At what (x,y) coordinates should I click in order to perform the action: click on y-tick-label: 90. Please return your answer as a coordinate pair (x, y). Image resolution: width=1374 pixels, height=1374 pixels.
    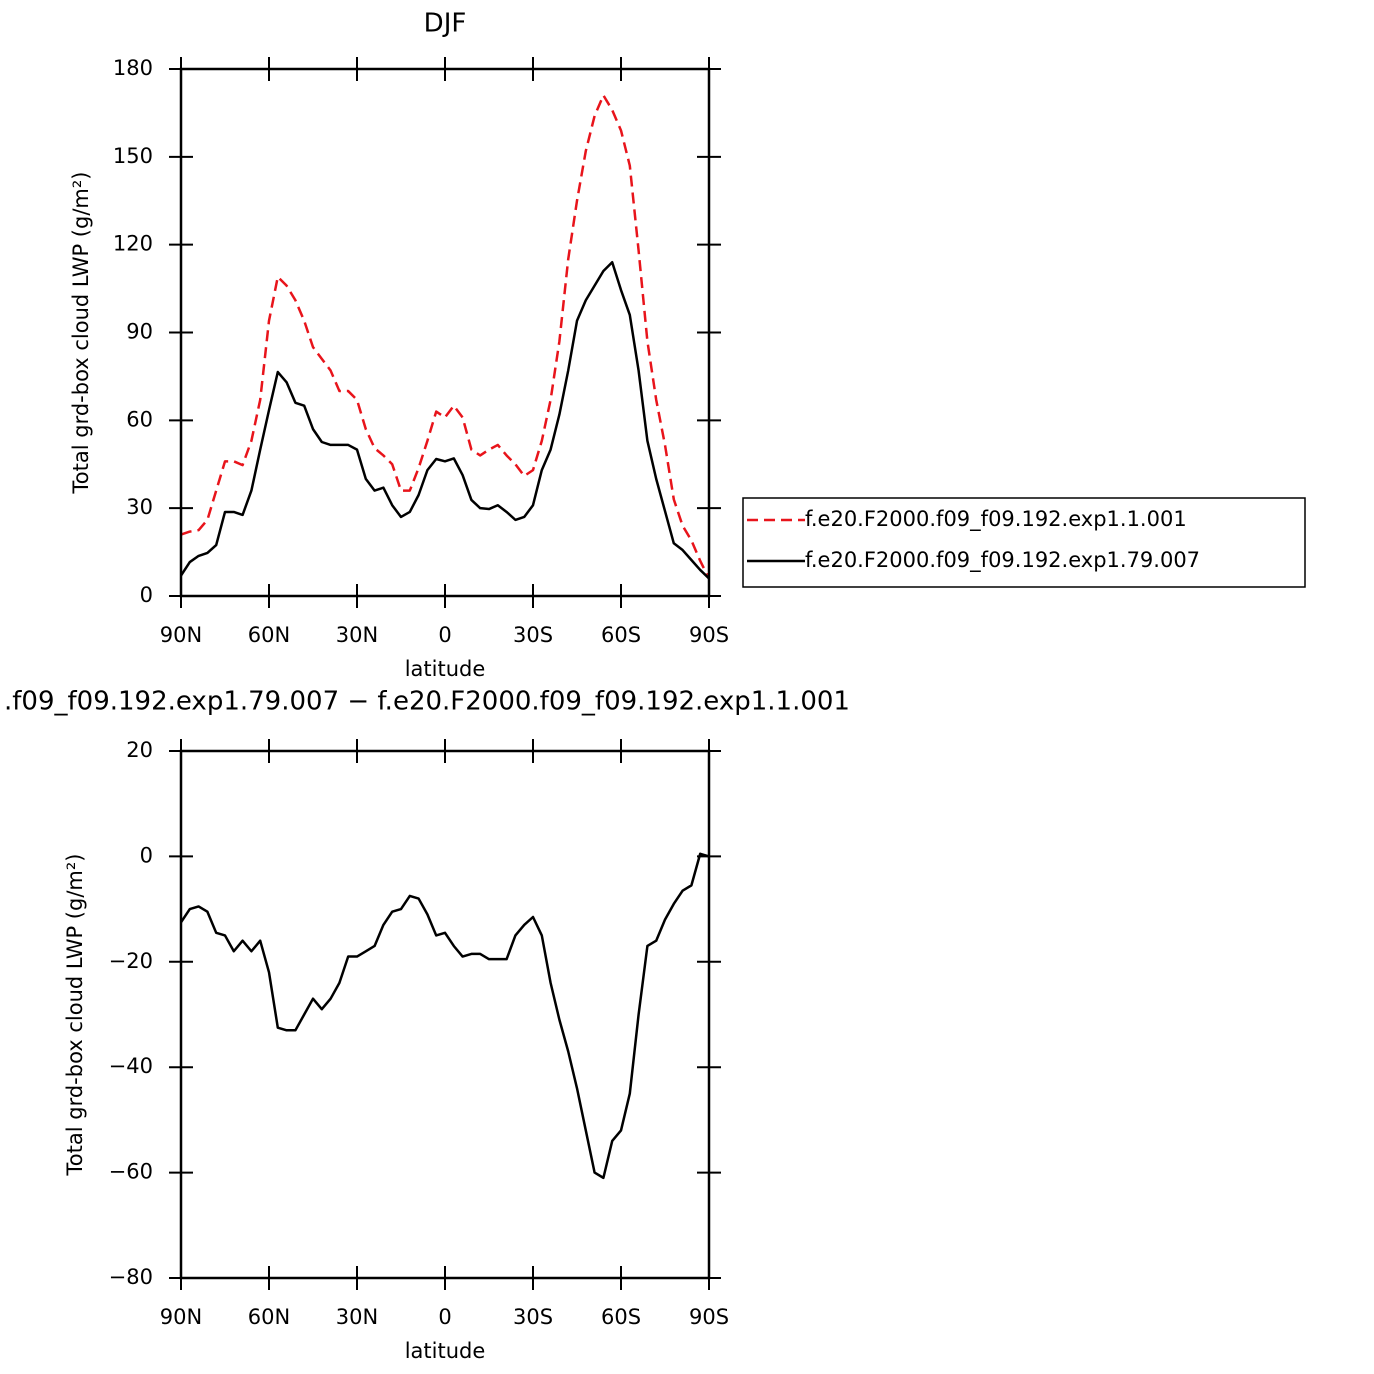
    Looking at the image, I should click on (139, 332).